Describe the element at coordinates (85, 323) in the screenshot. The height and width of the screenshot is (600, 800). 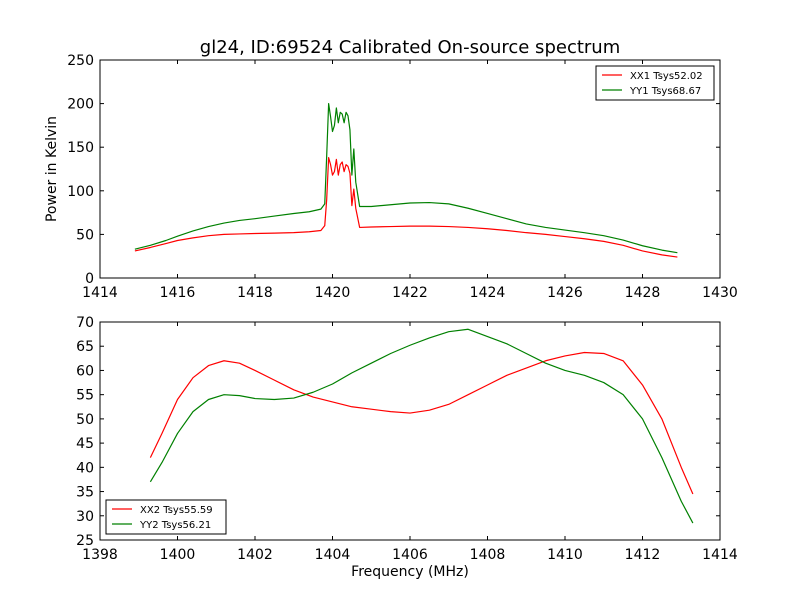
I see `y-tick-label: 70` at that location.